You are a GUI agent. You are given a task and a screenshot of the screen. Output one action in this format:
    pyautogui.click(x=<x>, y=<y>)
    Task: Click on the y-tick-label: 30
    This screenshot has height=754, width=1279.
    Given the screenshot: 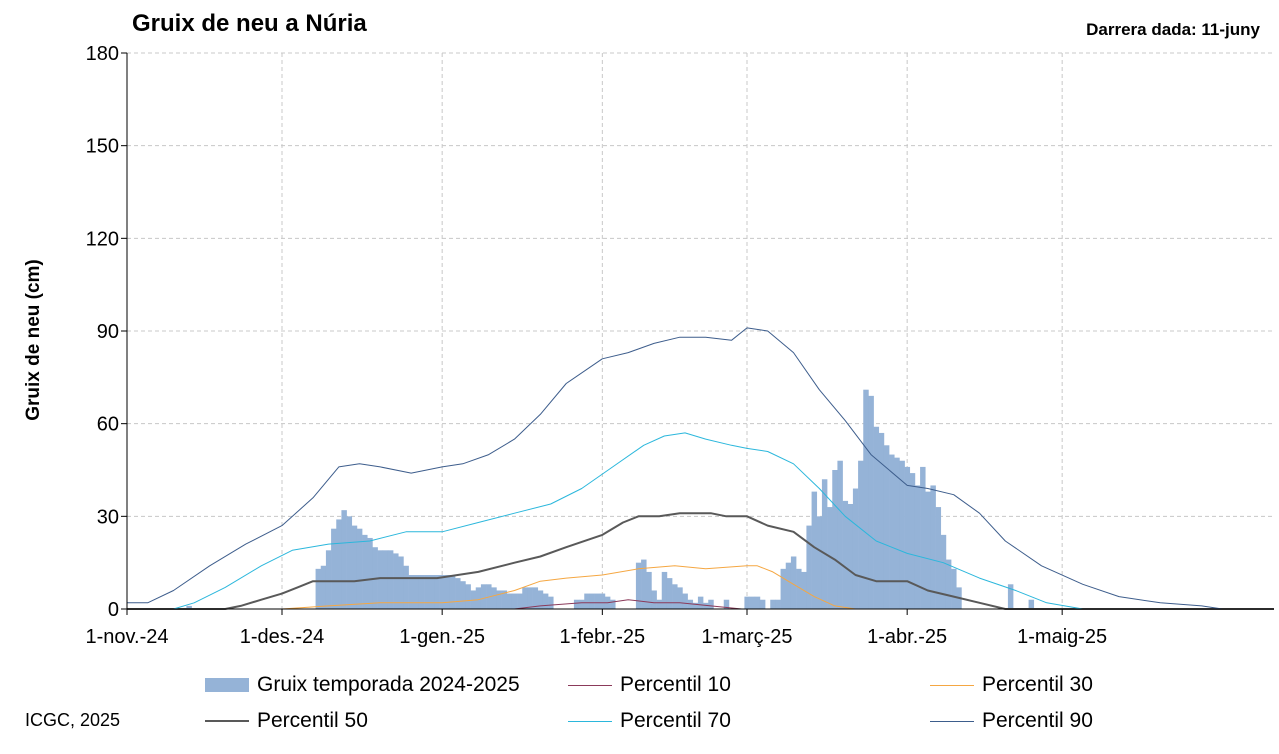 What is the action you would take?
    pyautogui.click(x=108, y=517)
    